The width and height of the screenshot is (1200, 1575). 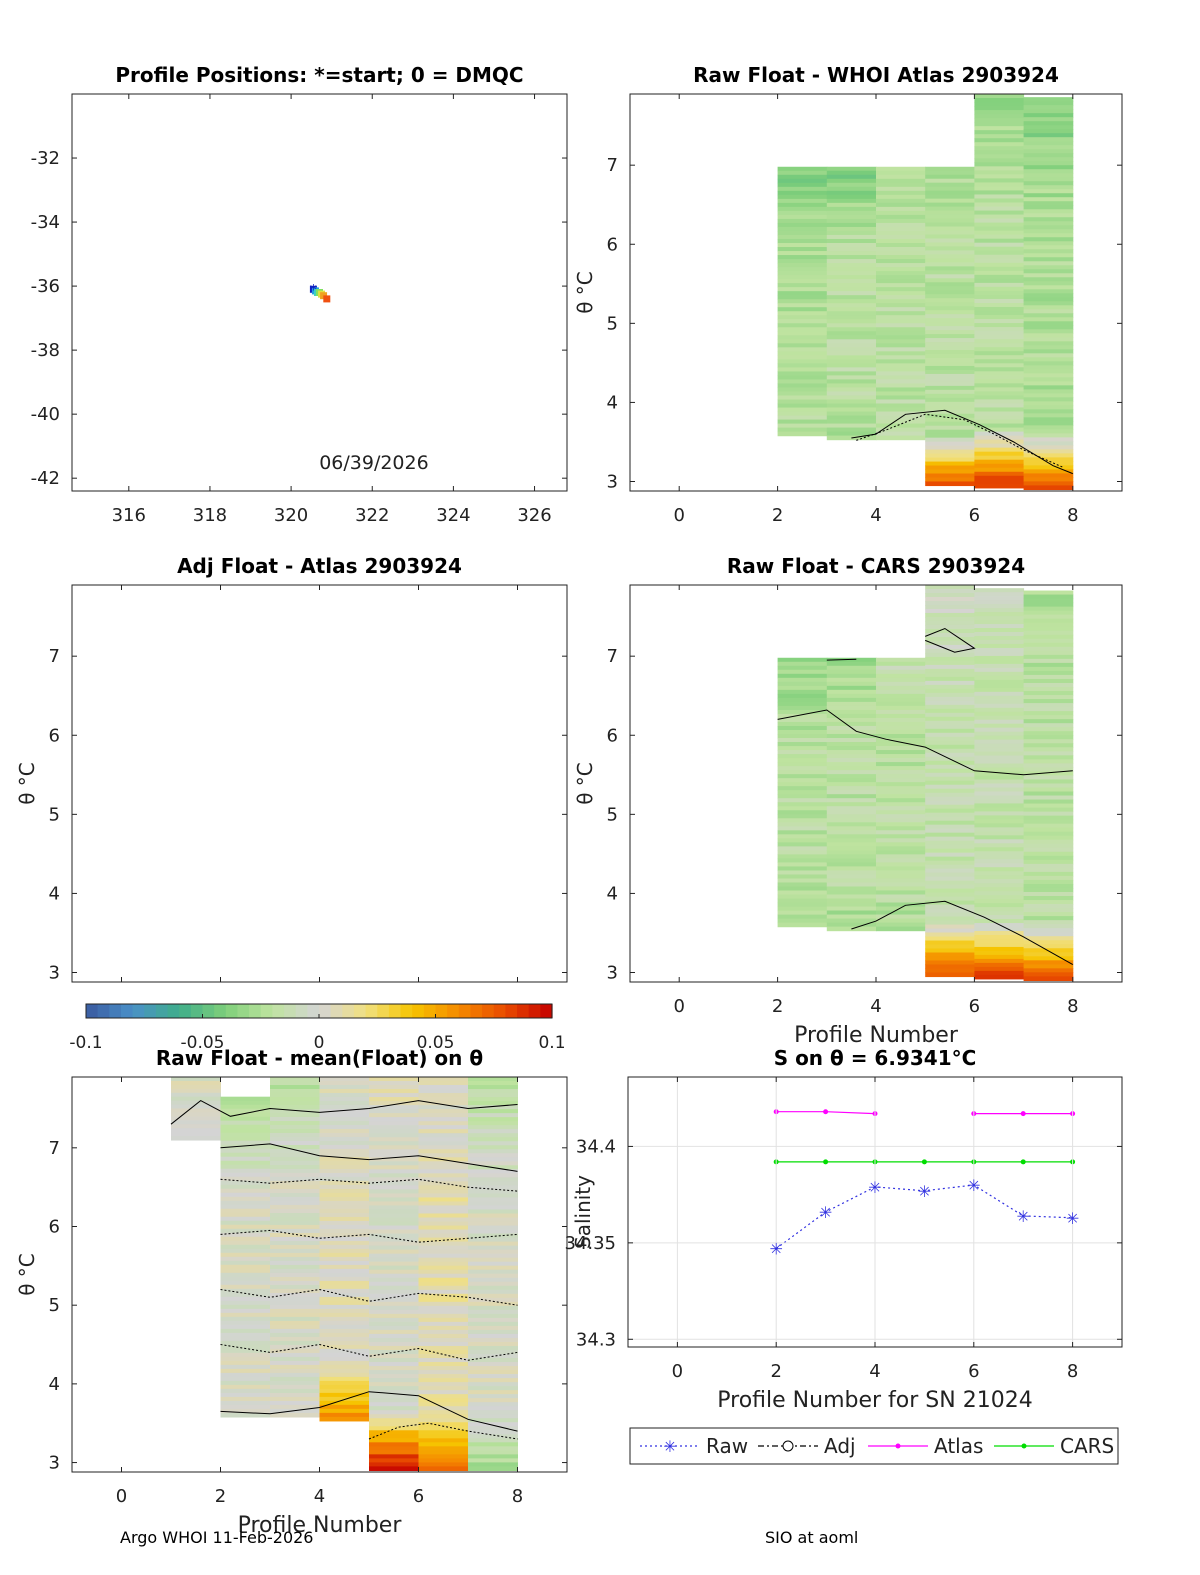 I want to click on raw-mean-xtick-label: 6, so click(x=418, y=1496).